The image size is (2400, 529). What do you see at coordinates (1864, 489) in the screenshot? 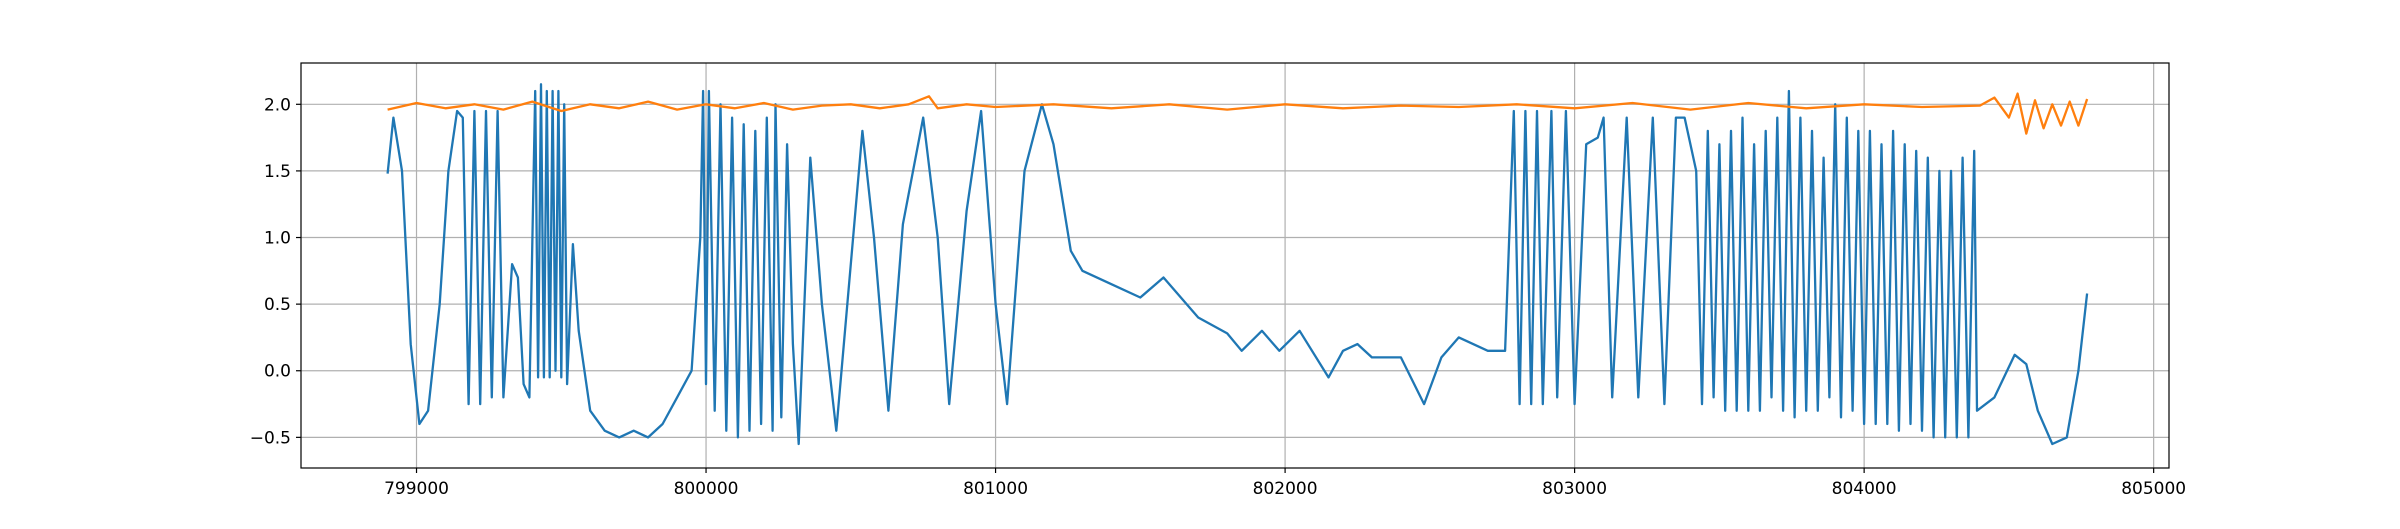
I see `x-tick-label: 804000` at bounding box center [1864, 489].